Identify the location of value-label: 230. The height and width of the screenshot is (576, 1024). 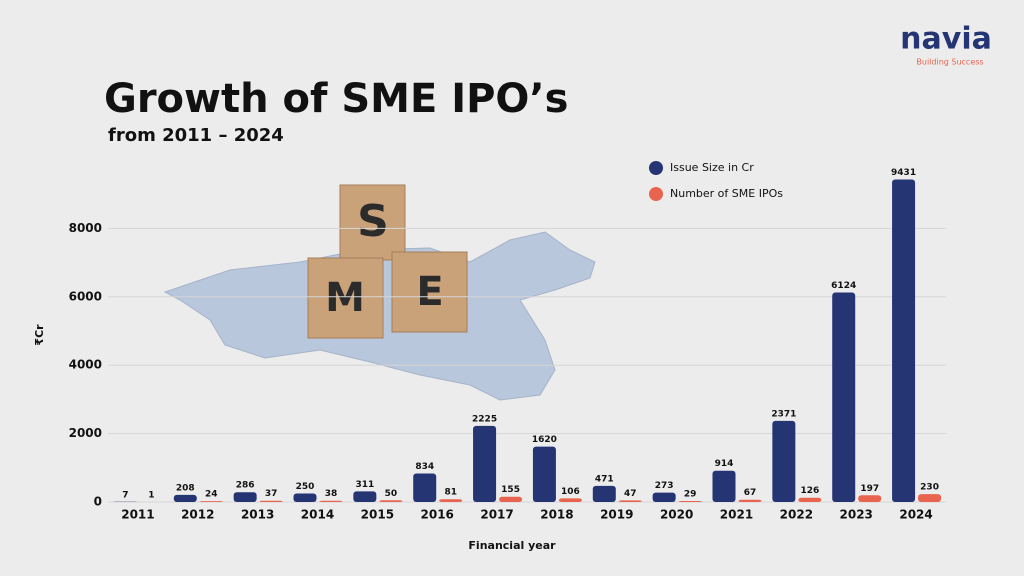
(929, 488).